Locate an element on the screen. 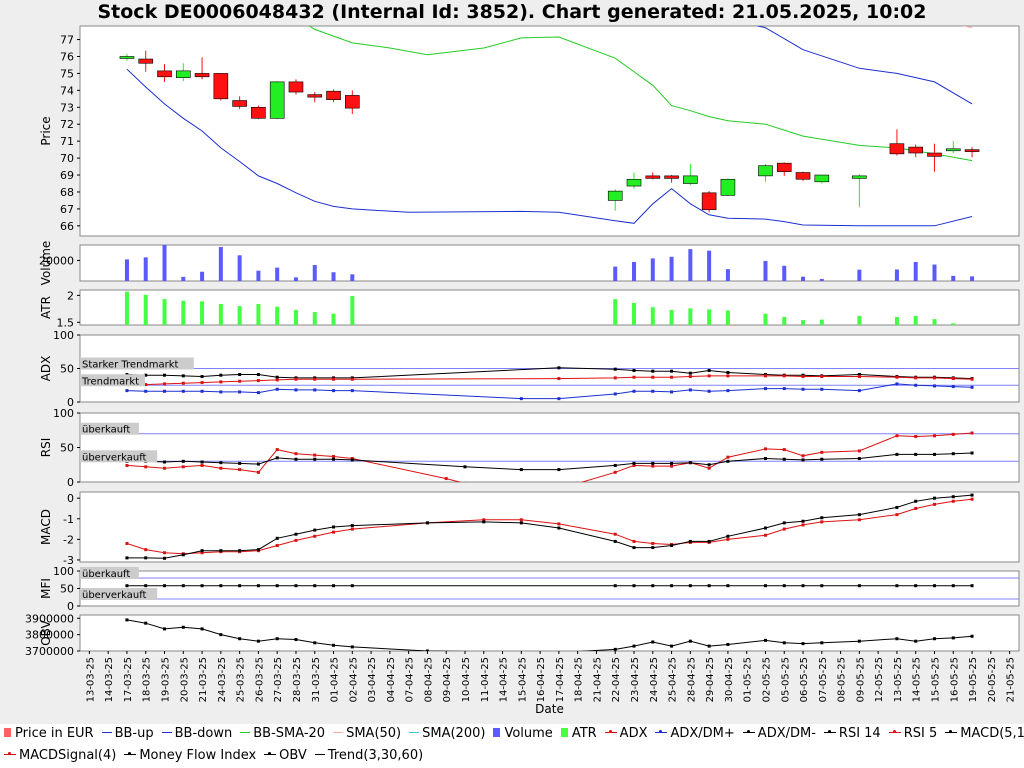 The width and height of the screenshot is (1024, 768). xtick-label: 16-04-25 is located at coordinates (541, 679).